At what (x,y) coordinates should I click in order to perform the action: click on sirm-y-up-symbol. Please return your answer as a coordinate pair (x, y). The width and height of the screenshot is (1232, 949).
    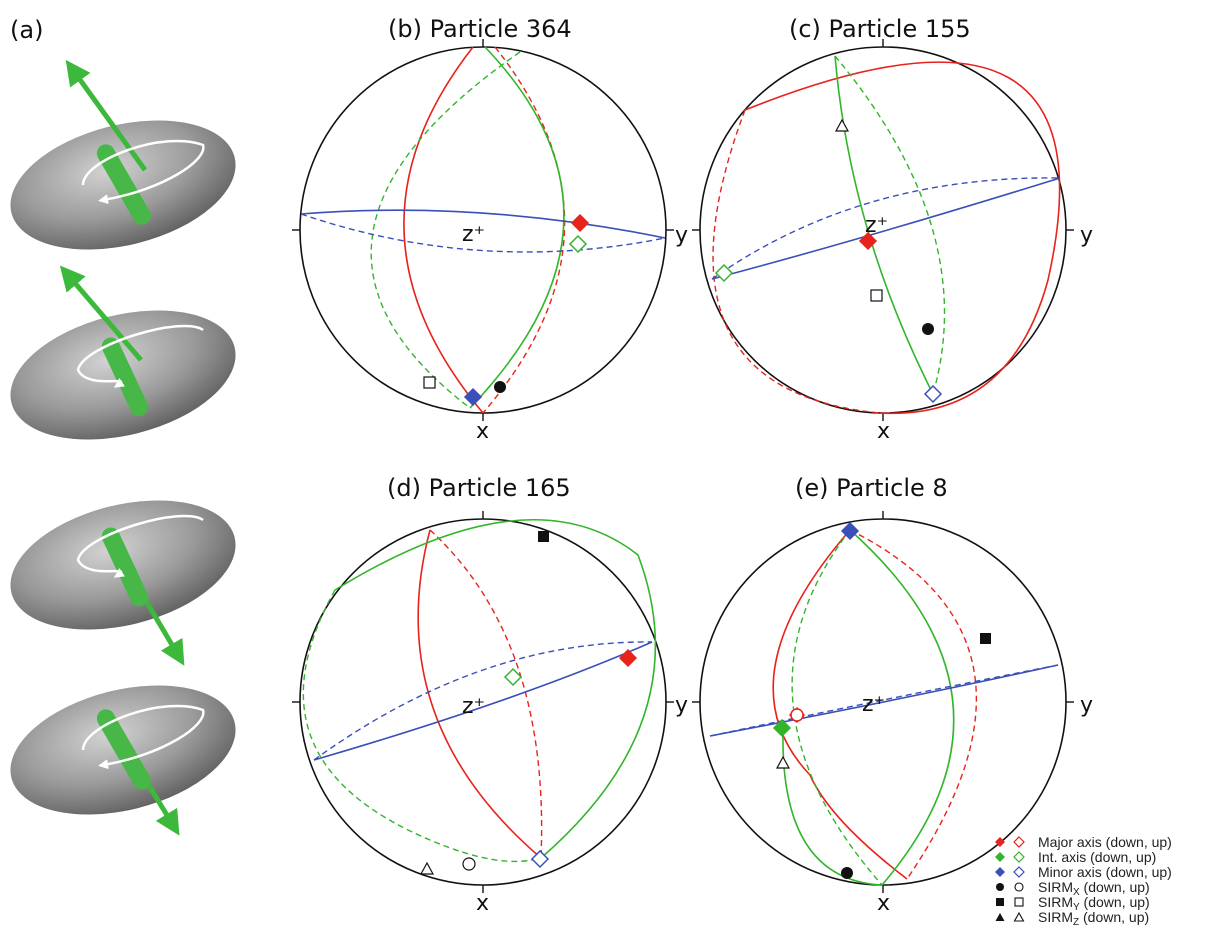
    Looking at the image, I should click on (1019, 902).